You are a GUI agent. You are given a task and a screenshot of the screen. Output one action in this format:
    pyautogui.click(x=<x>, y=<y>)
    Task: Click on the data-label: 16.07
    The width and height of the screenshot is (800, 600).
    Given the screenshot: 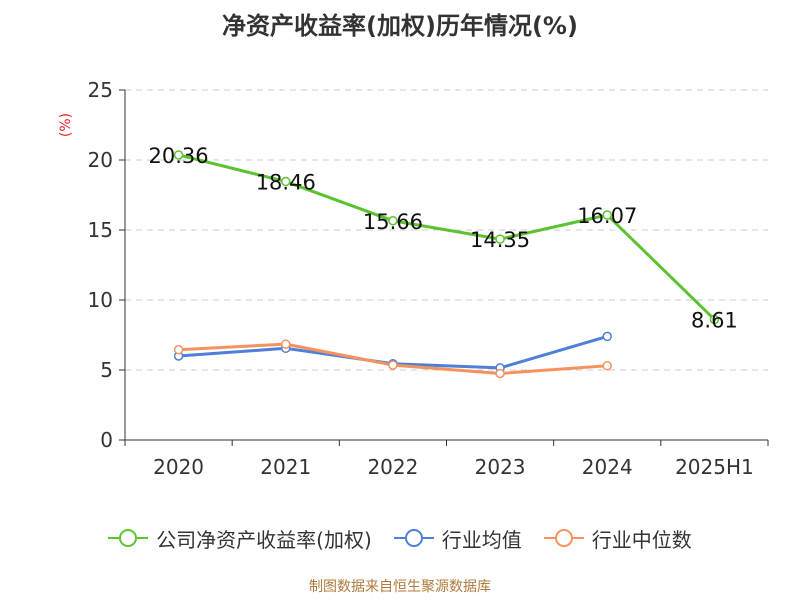 What is the action you would take?
    pyautogui.click(x=607, y=216)
    